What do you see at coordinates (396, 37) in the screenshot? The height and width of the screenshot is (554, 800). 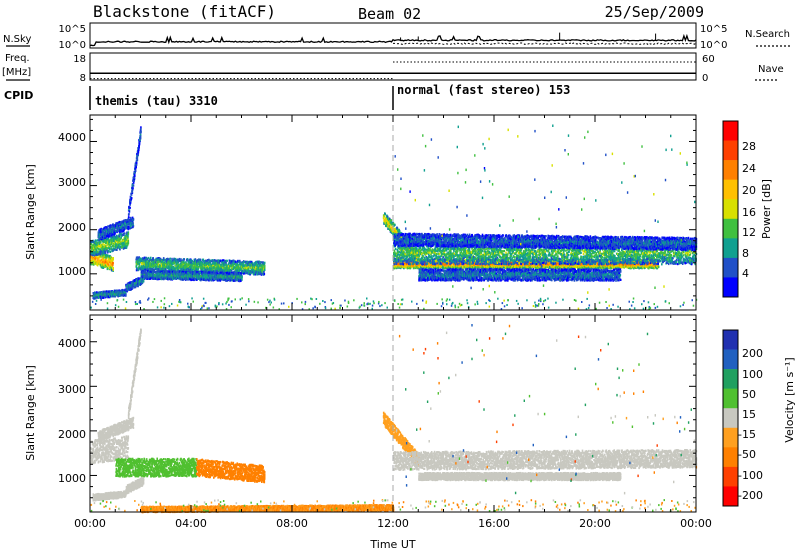 I see `nsky-panel: N.Sky 10^5 10^0 10^5 10^0 N.Search` at bounding box center [396, 37].